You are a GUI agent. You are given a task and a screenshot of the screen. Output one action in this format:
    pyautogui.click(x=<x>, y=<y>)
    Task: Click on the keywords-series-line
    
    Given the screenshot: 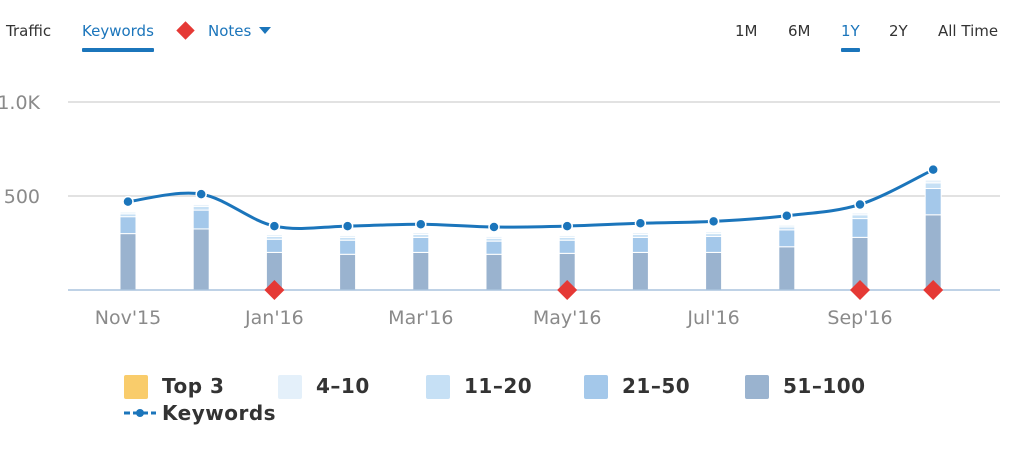 What is the action you would take?
    pyautogui.click(x=530, y=199)
    